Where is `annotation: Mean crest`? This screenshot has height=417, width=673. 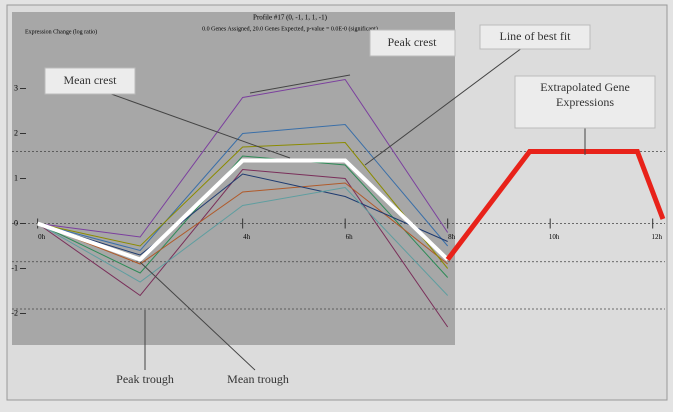 annotation: Mean crest is located at coordinates (91, 80).